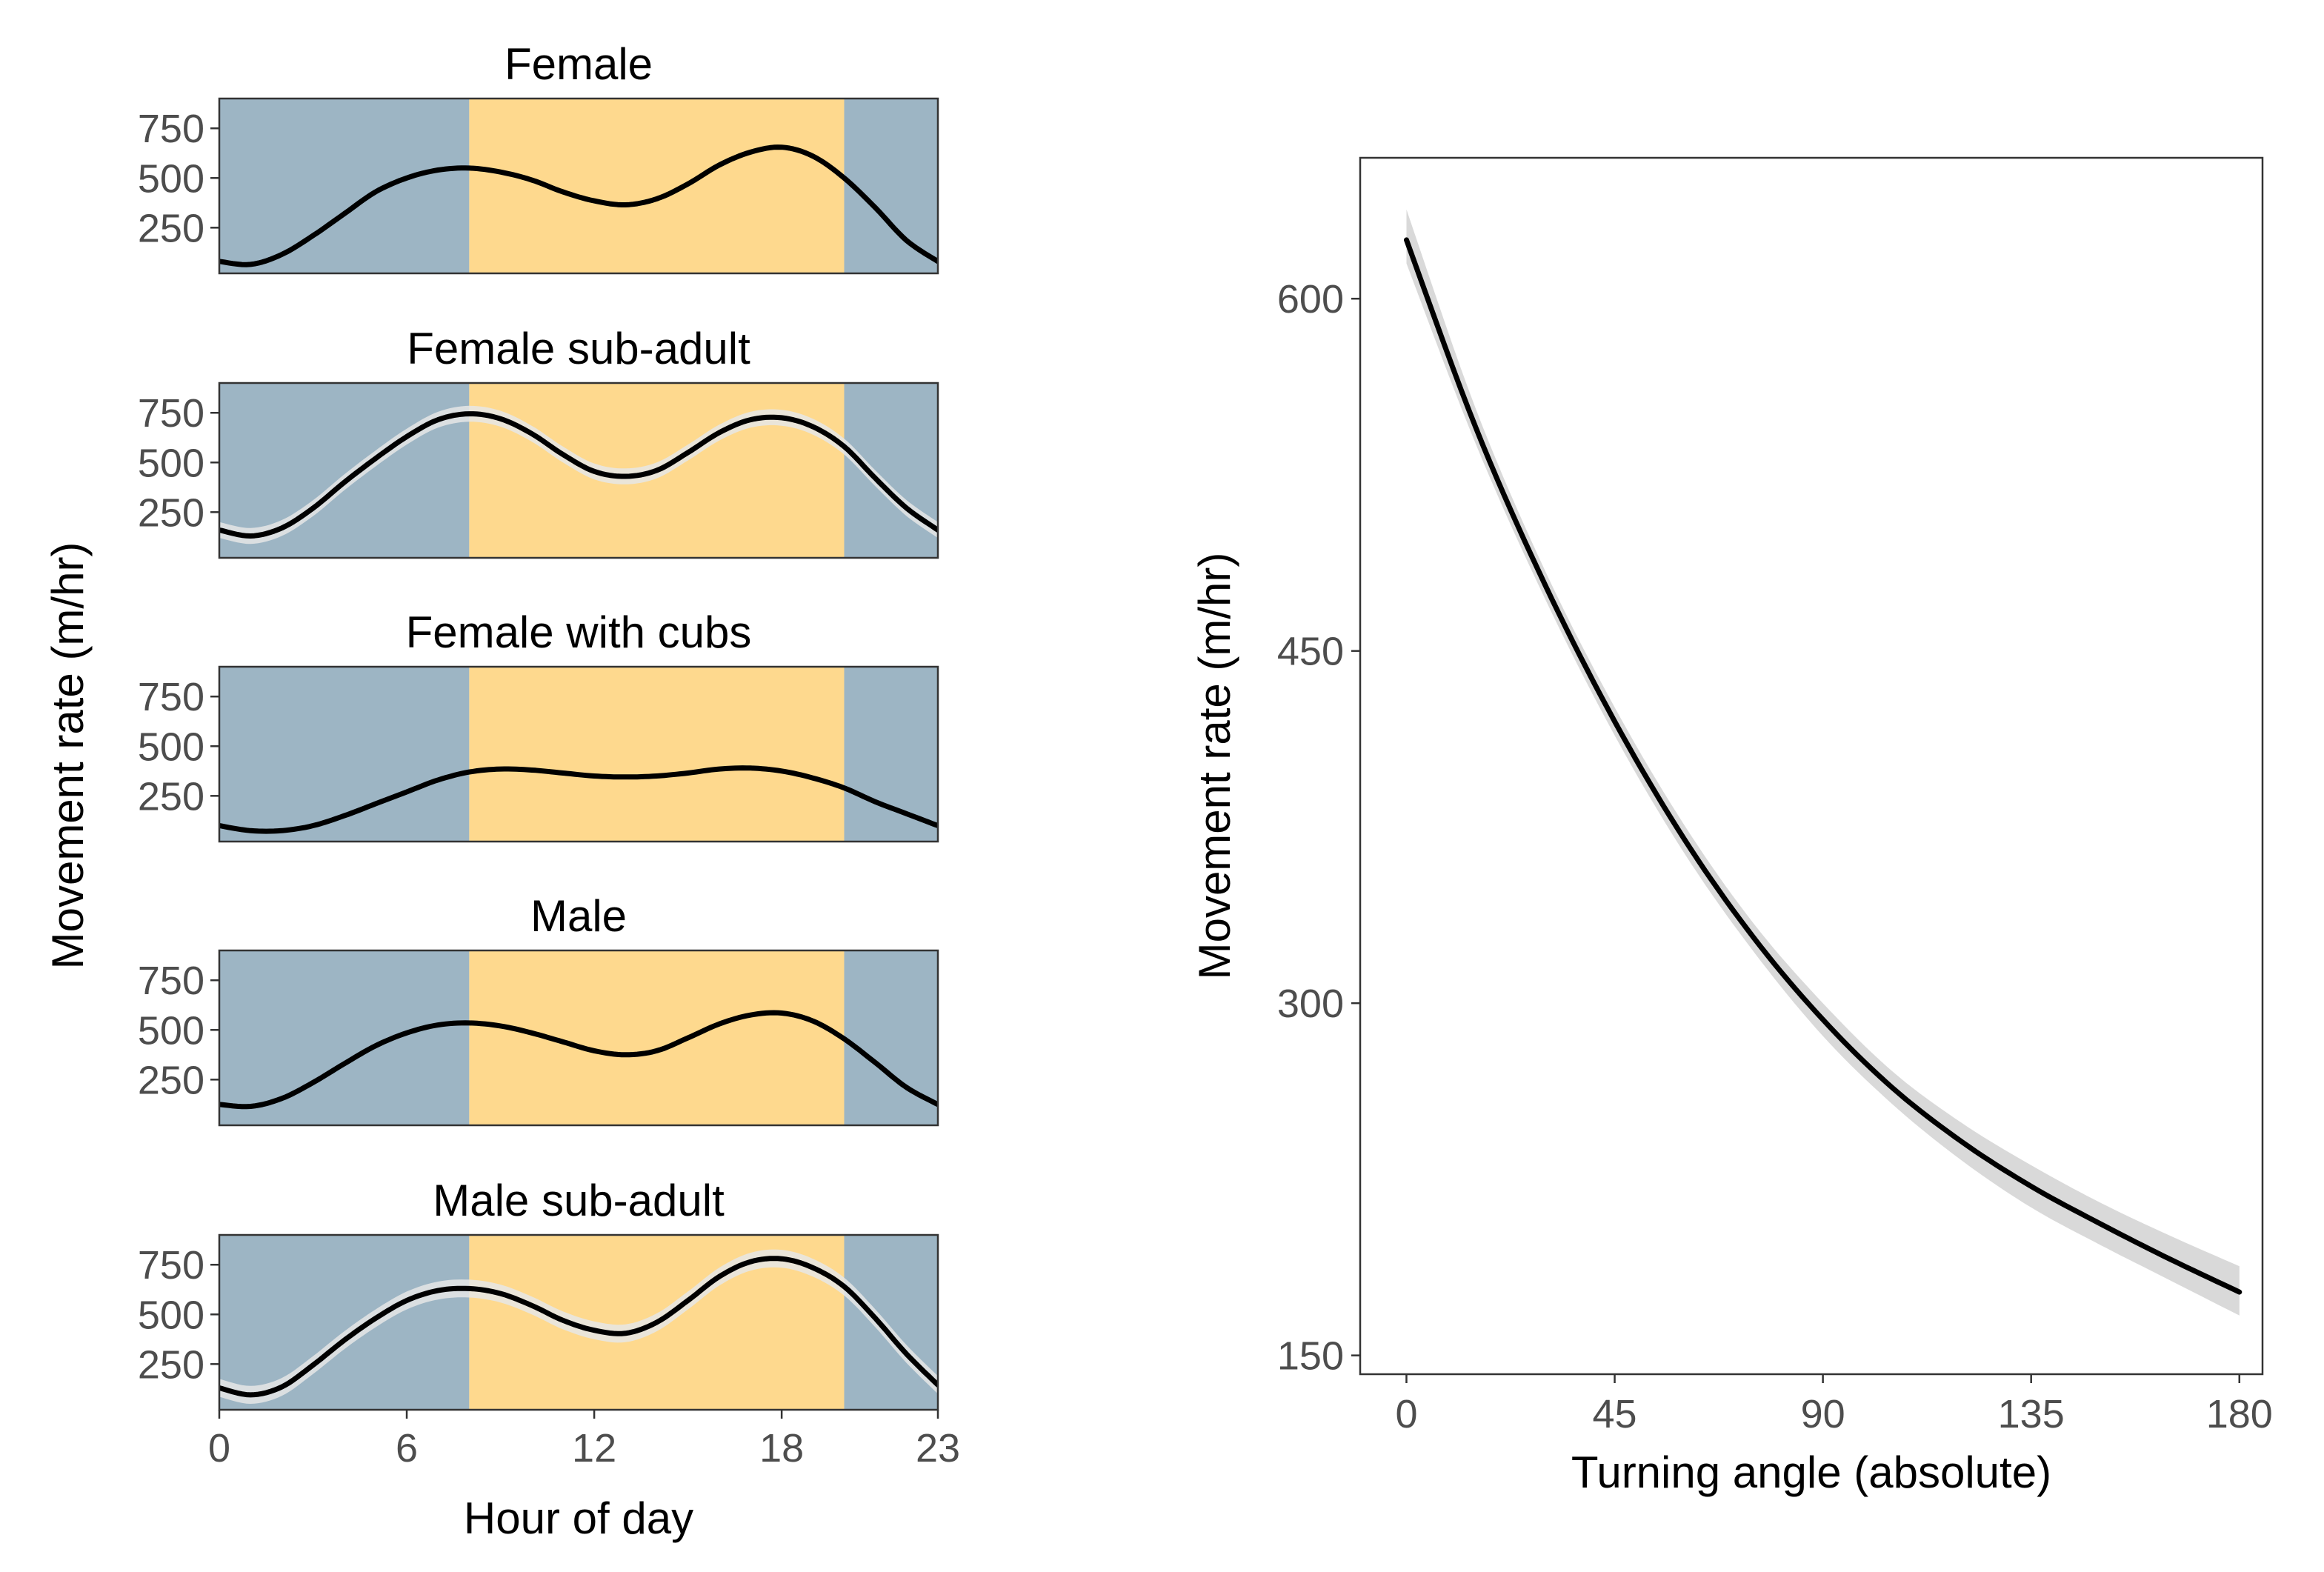 The height and width of the screenshot is (1572, 2324). What do you see at coordinates (594, 1448) in the screenshot?
I see `x-tick-label: 12` at bounding box center [594, 1448].